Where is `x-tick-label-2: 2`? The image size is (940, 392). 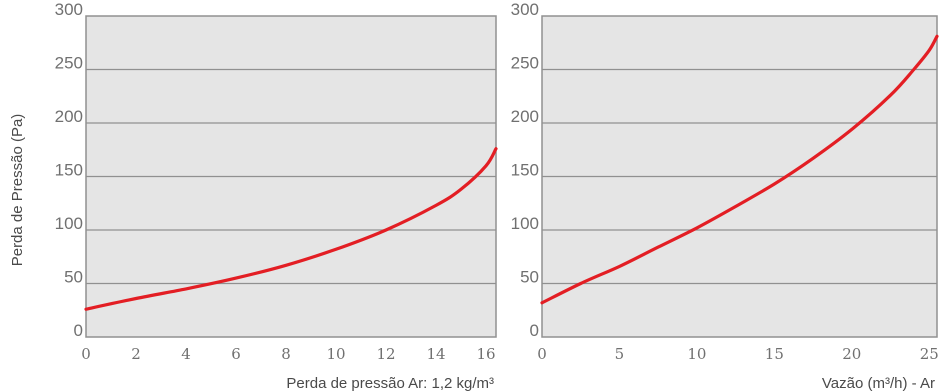 x-tick-label-2: 2 is located at coordinates (136, 354).